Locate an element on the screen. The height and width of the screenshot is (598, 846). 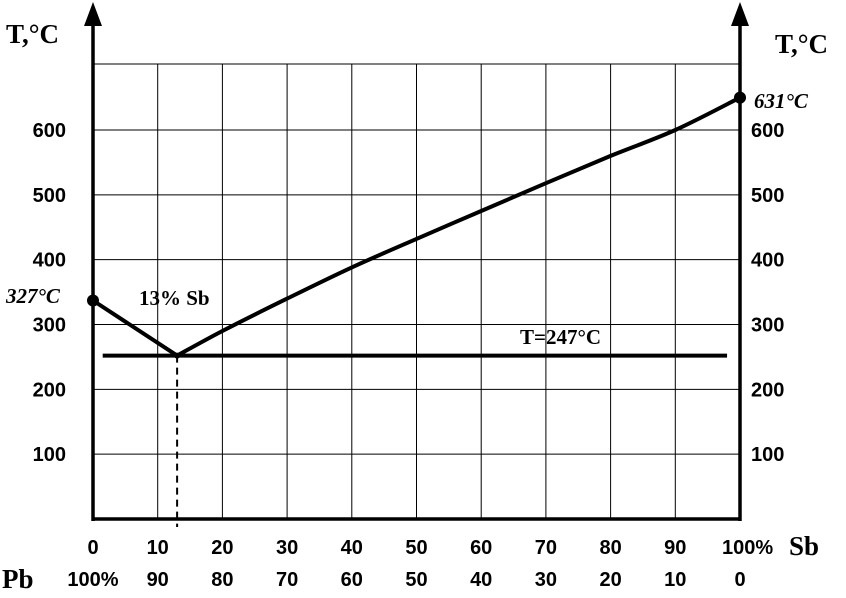
y-tick-label-right: 200 is located at coordinates (767, 390).